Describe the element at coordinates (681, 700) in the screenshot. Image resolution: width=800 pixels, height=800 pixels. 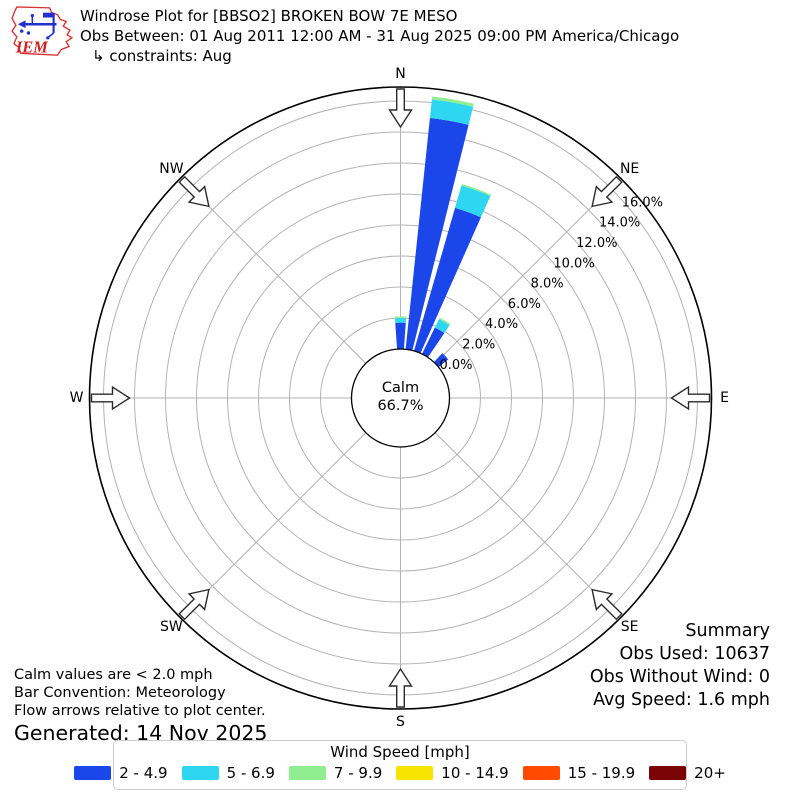
I see `summary-avg-speed: Avg Speed: 1.6 mph` at that location.